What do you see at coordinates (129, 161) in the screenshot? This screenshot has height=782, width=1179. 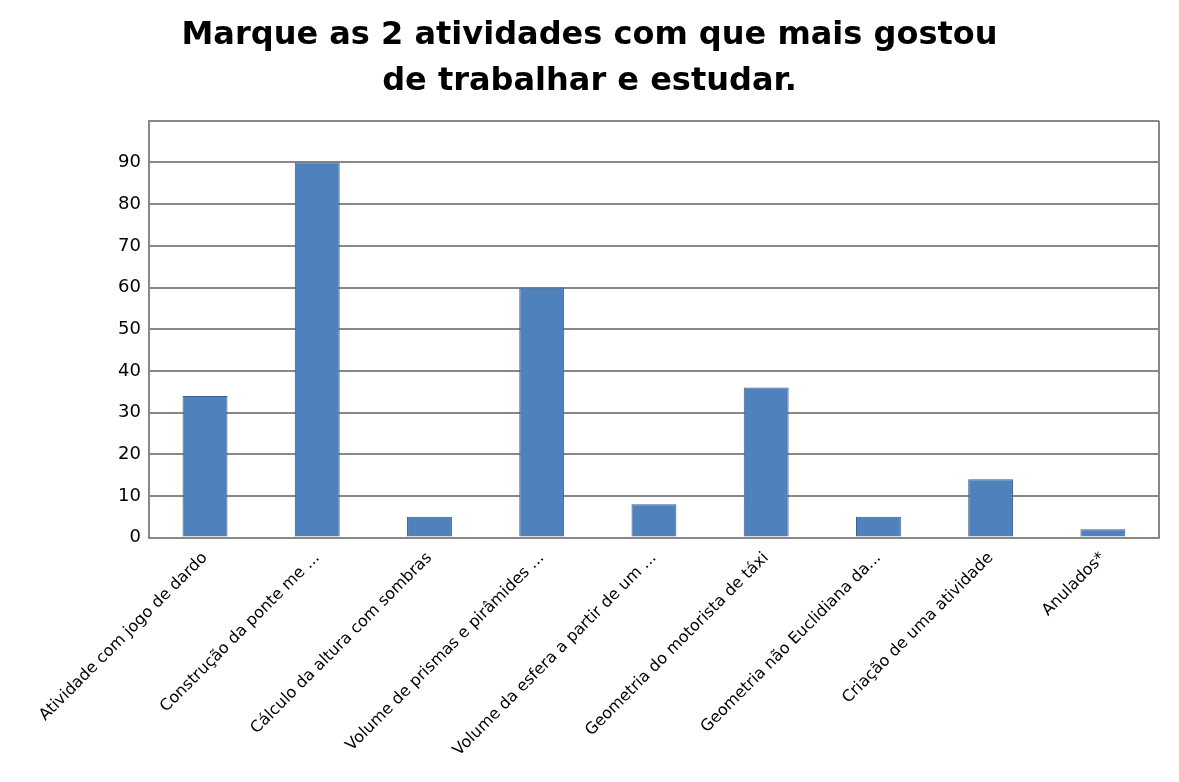 I see `y-tick-label: 90` at bounding box center [129, 161].